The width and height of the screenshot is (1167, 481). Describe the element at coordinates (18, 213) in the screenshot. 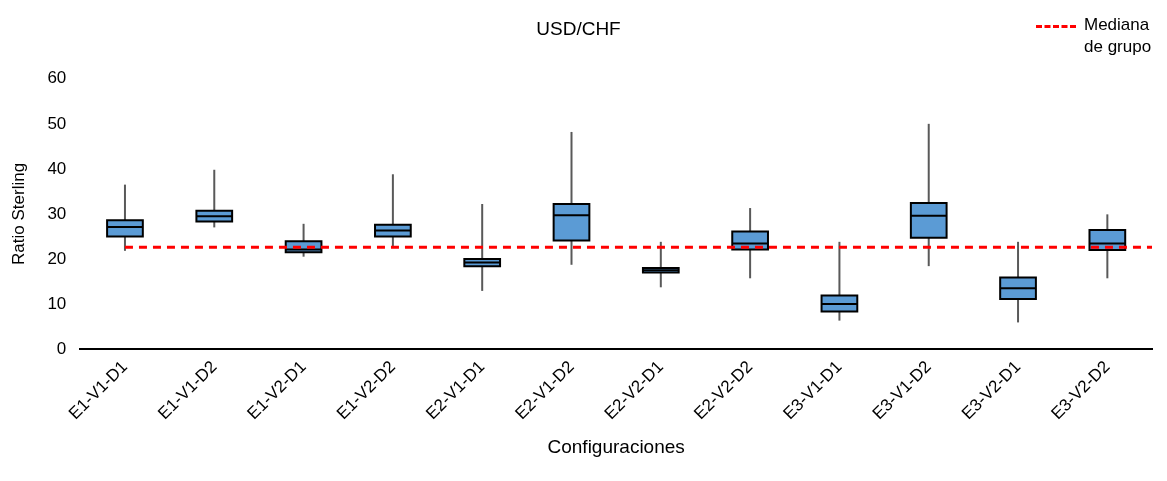

I see `y-axis-title: Ratio Sterling` at that location.